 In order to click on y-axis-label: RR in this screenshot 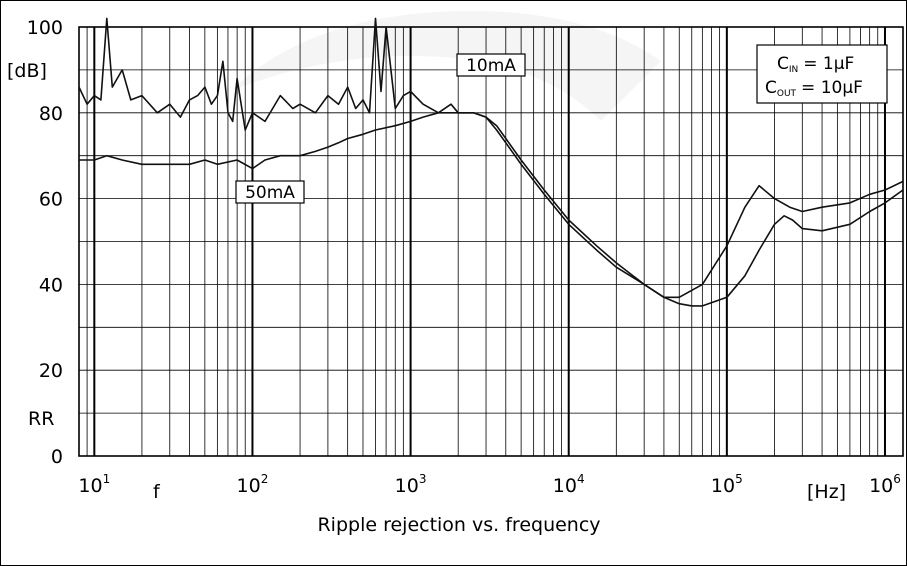, I will do `click(41, 419)`.